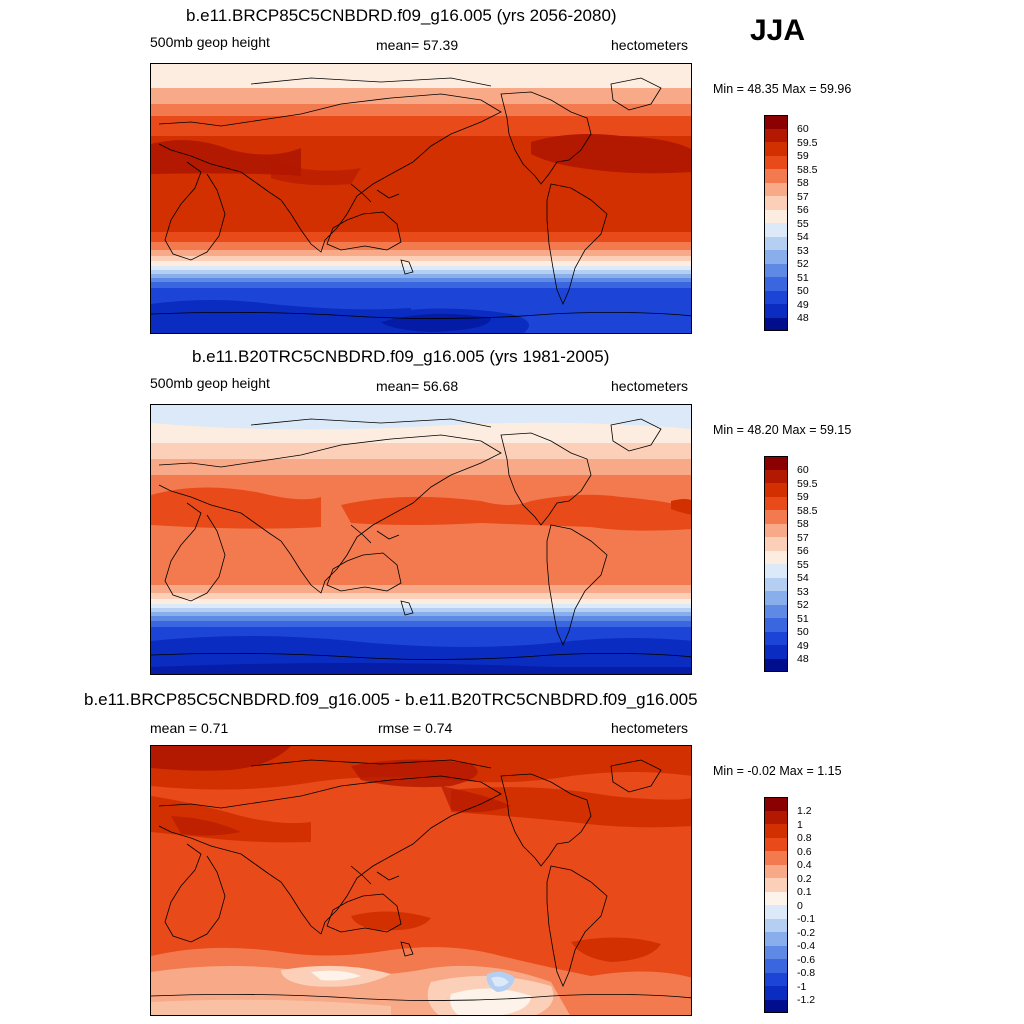 The height and width of the screenshot is (1024, 1024). Describe the element at coordinates (782, 430) in the screenshot. I see `panel2-minmax-label: Min = 48.20 Max = 59.15` at that location.